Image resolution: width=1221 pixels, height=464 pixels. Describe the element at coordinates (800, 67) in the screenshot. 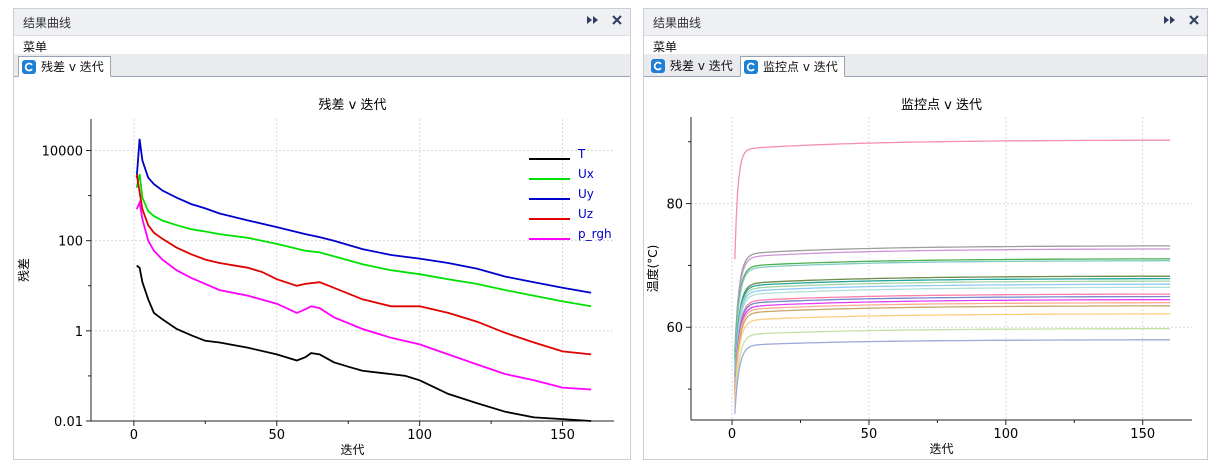

I see `tab-label: 监控点 v 迭代` at that location.